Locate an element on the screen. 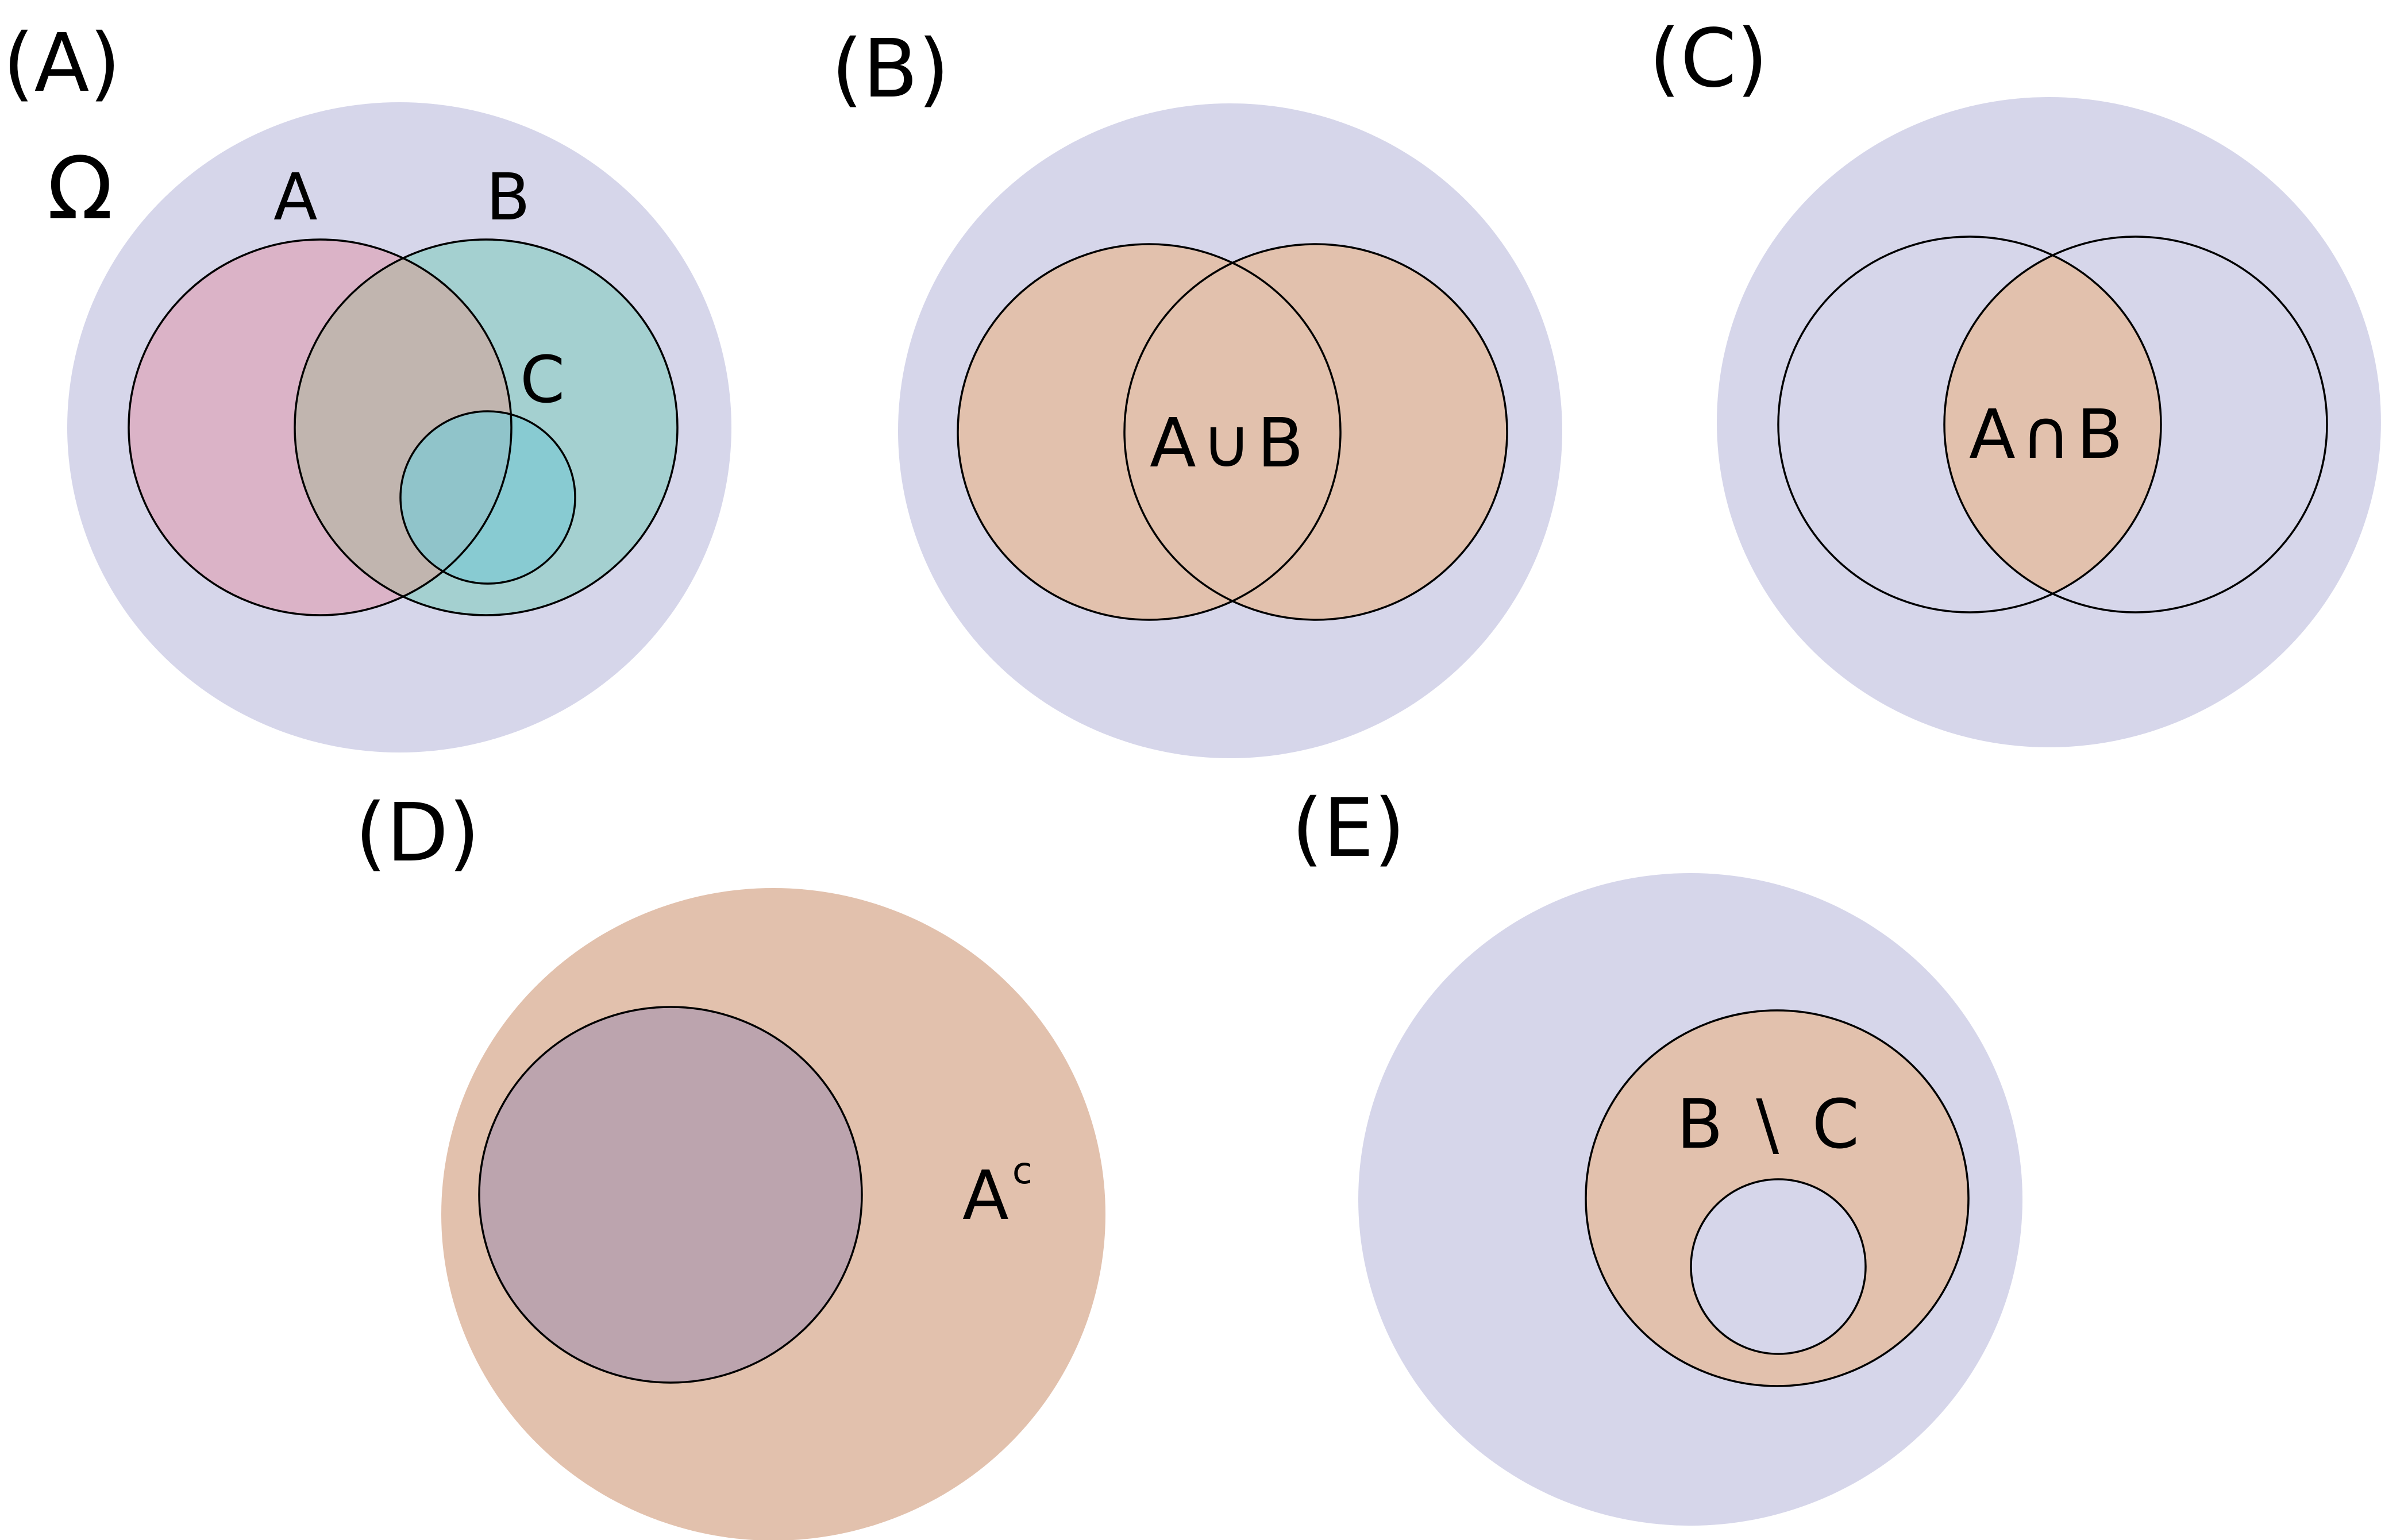 This screenshot has height=1540, width=2381. panel-c: (C) A∩B is located at coordinates (2015, 379).